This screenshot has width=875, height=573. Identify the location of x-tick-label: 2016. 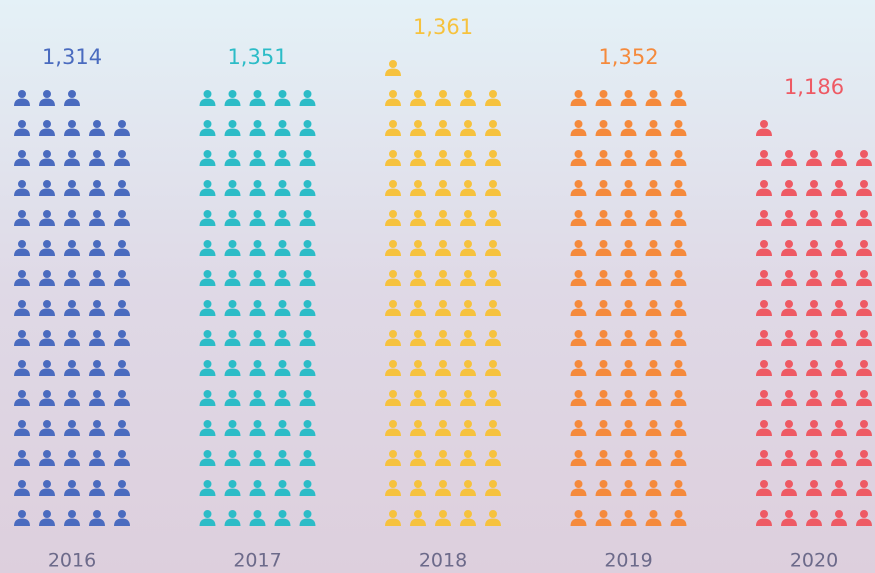
(72, 561).